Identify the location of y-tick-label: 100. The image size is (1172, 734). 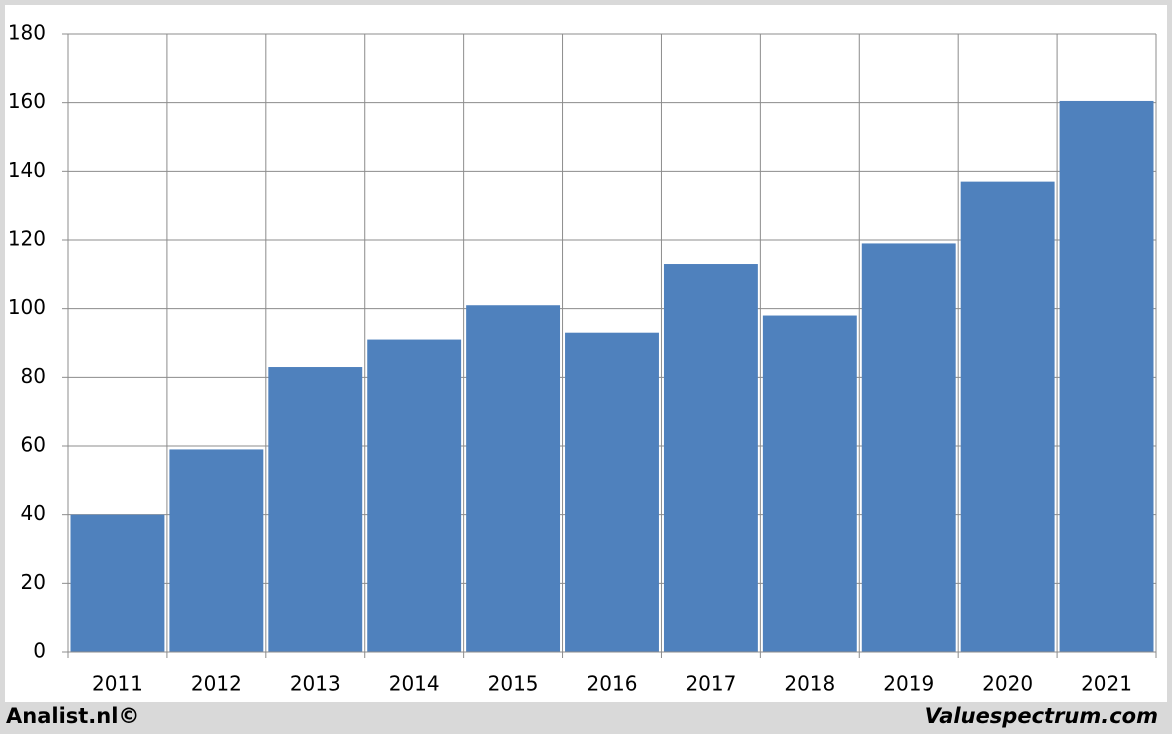
(27, 307).